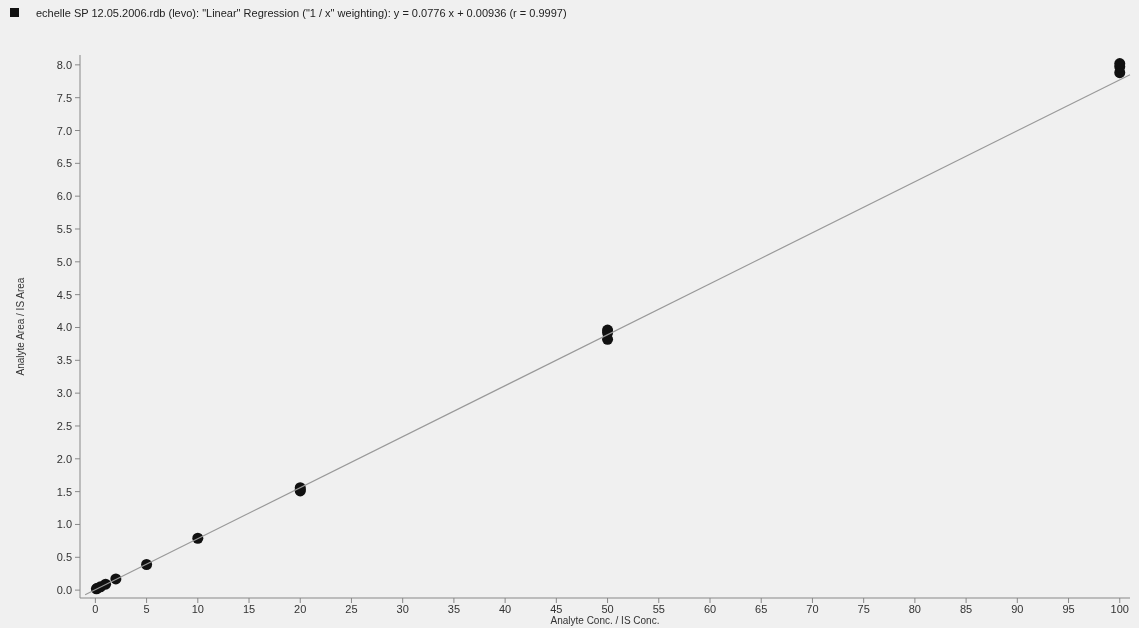  What do you see at coordinates (64, 590) in the screenshot?
I see `y-tick-label: 0.0` at bounding box center [64, 590].